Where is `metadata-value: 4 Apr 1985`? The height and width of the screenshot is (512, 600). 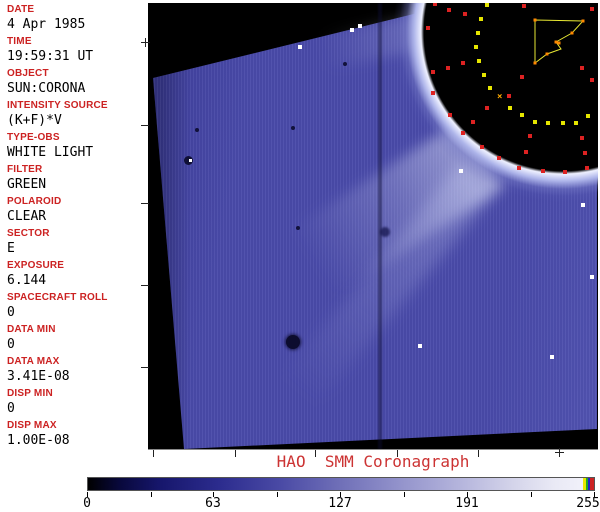
metadata-value: 4 Apr 1985 is located at coordinates (46, 24).